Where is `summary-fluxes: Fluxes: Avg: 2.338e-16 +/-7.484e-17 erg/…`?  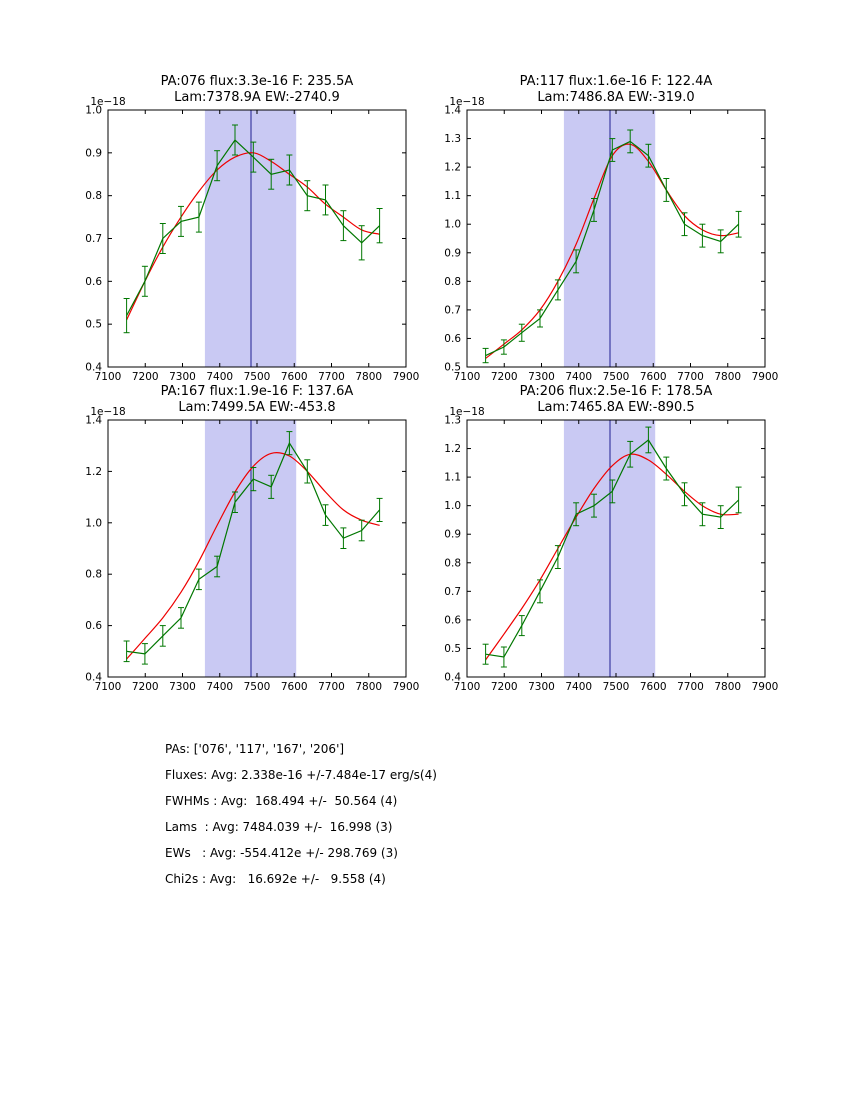 summary-fluxes: Fluxes: Avg: 2.338e-16 +/-7.484e-17 erg/… is located at coordinates (301, 775).